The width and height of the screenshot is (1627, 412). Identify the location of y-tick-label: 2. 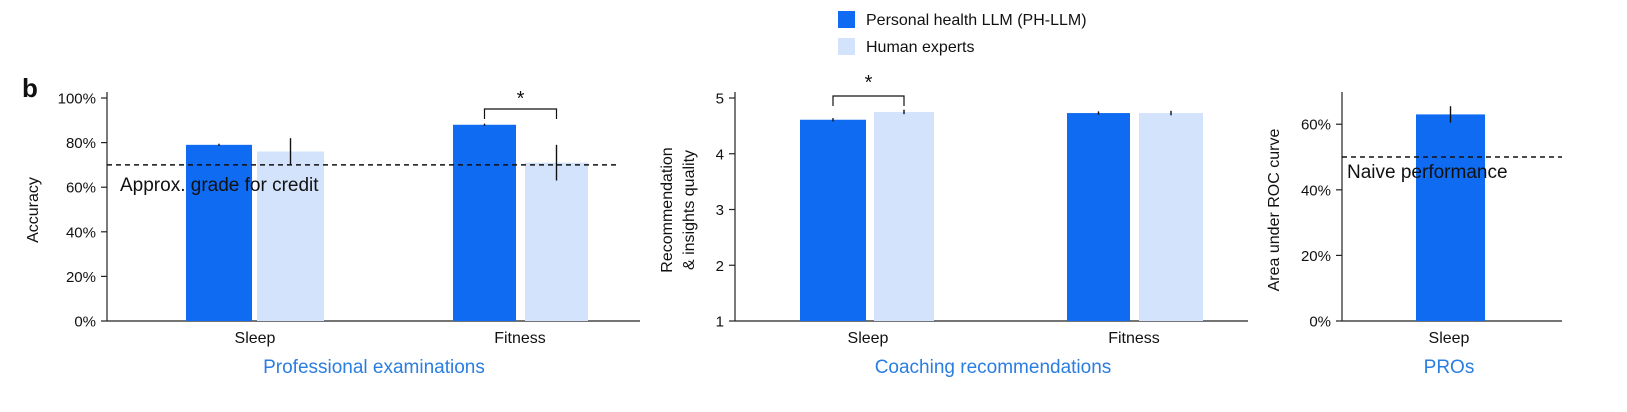
(720, 266).